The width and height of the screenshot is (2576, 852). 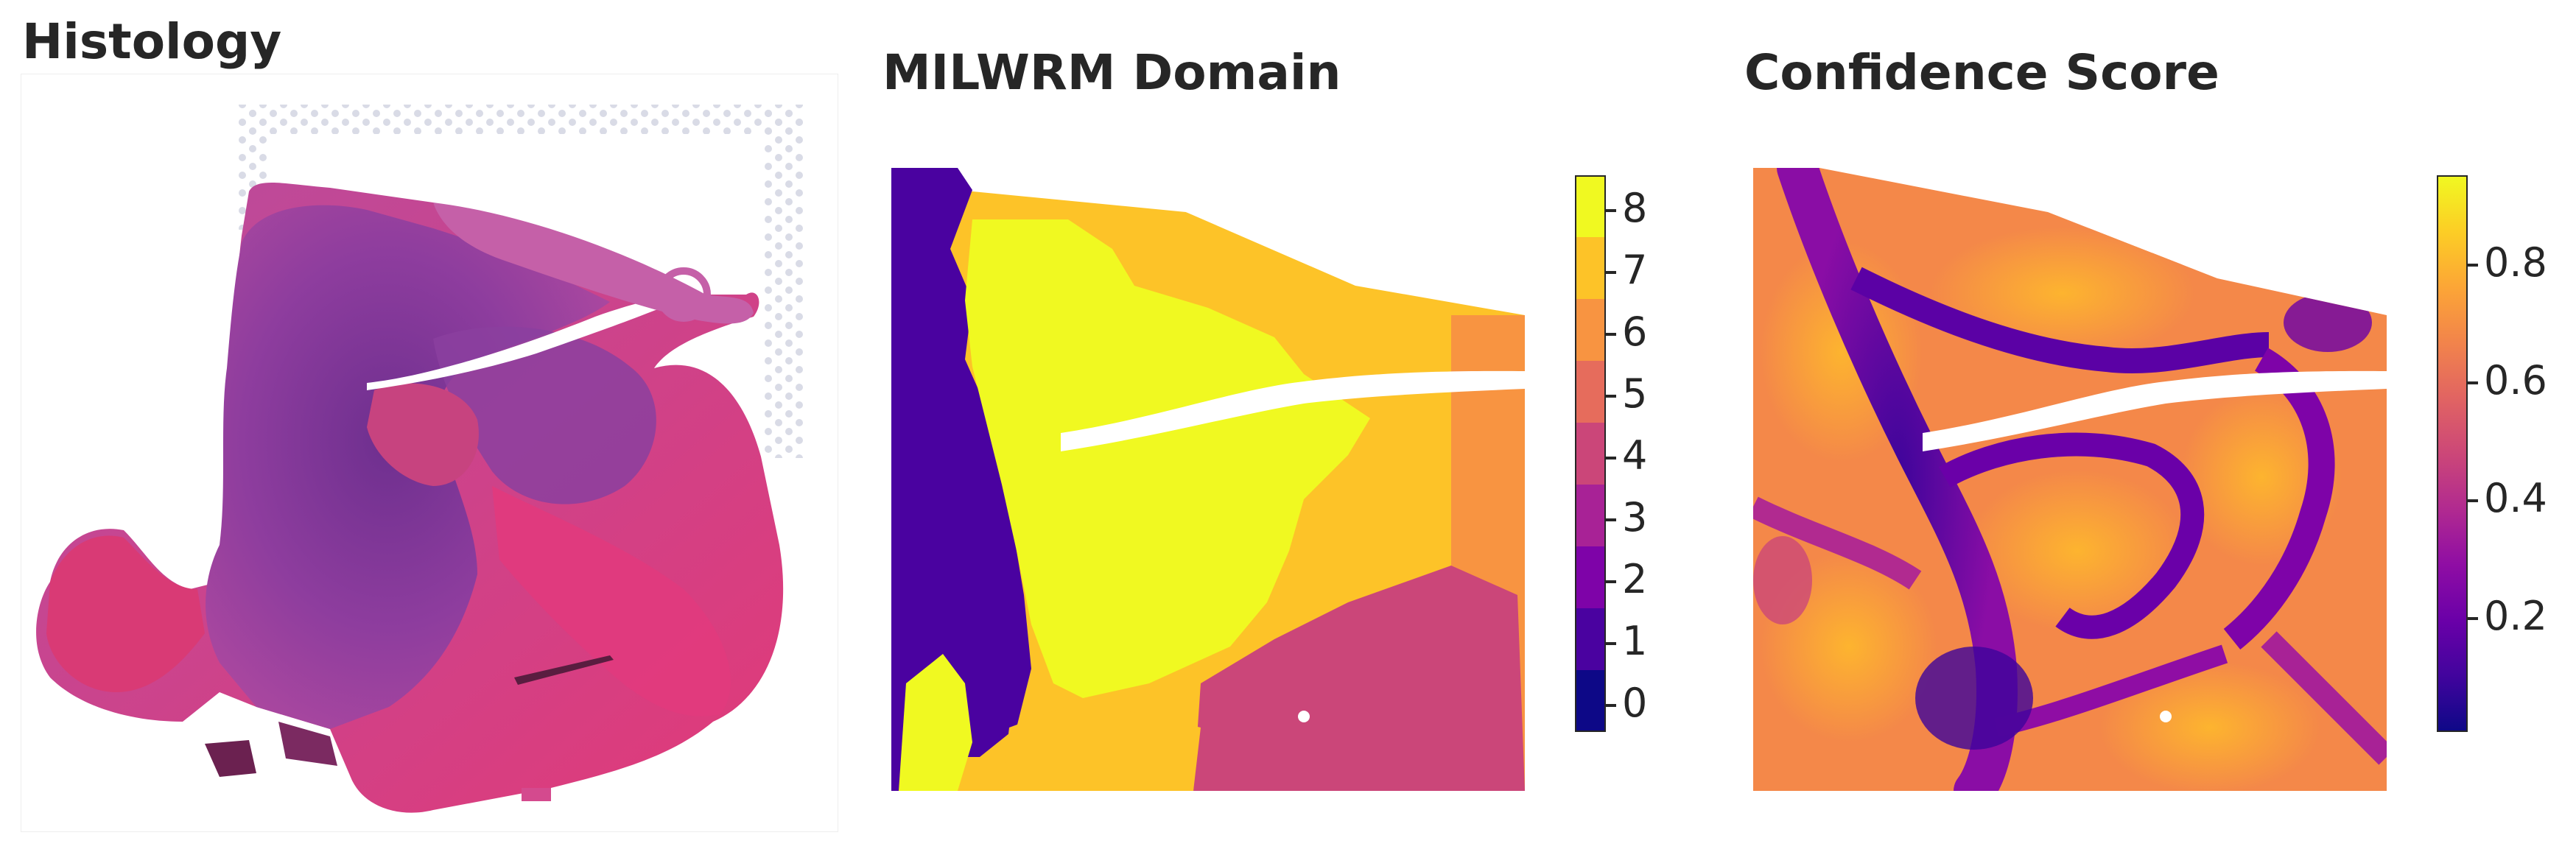 I want to click on domain-tick-4: 4, so click(x=1635, y=455).